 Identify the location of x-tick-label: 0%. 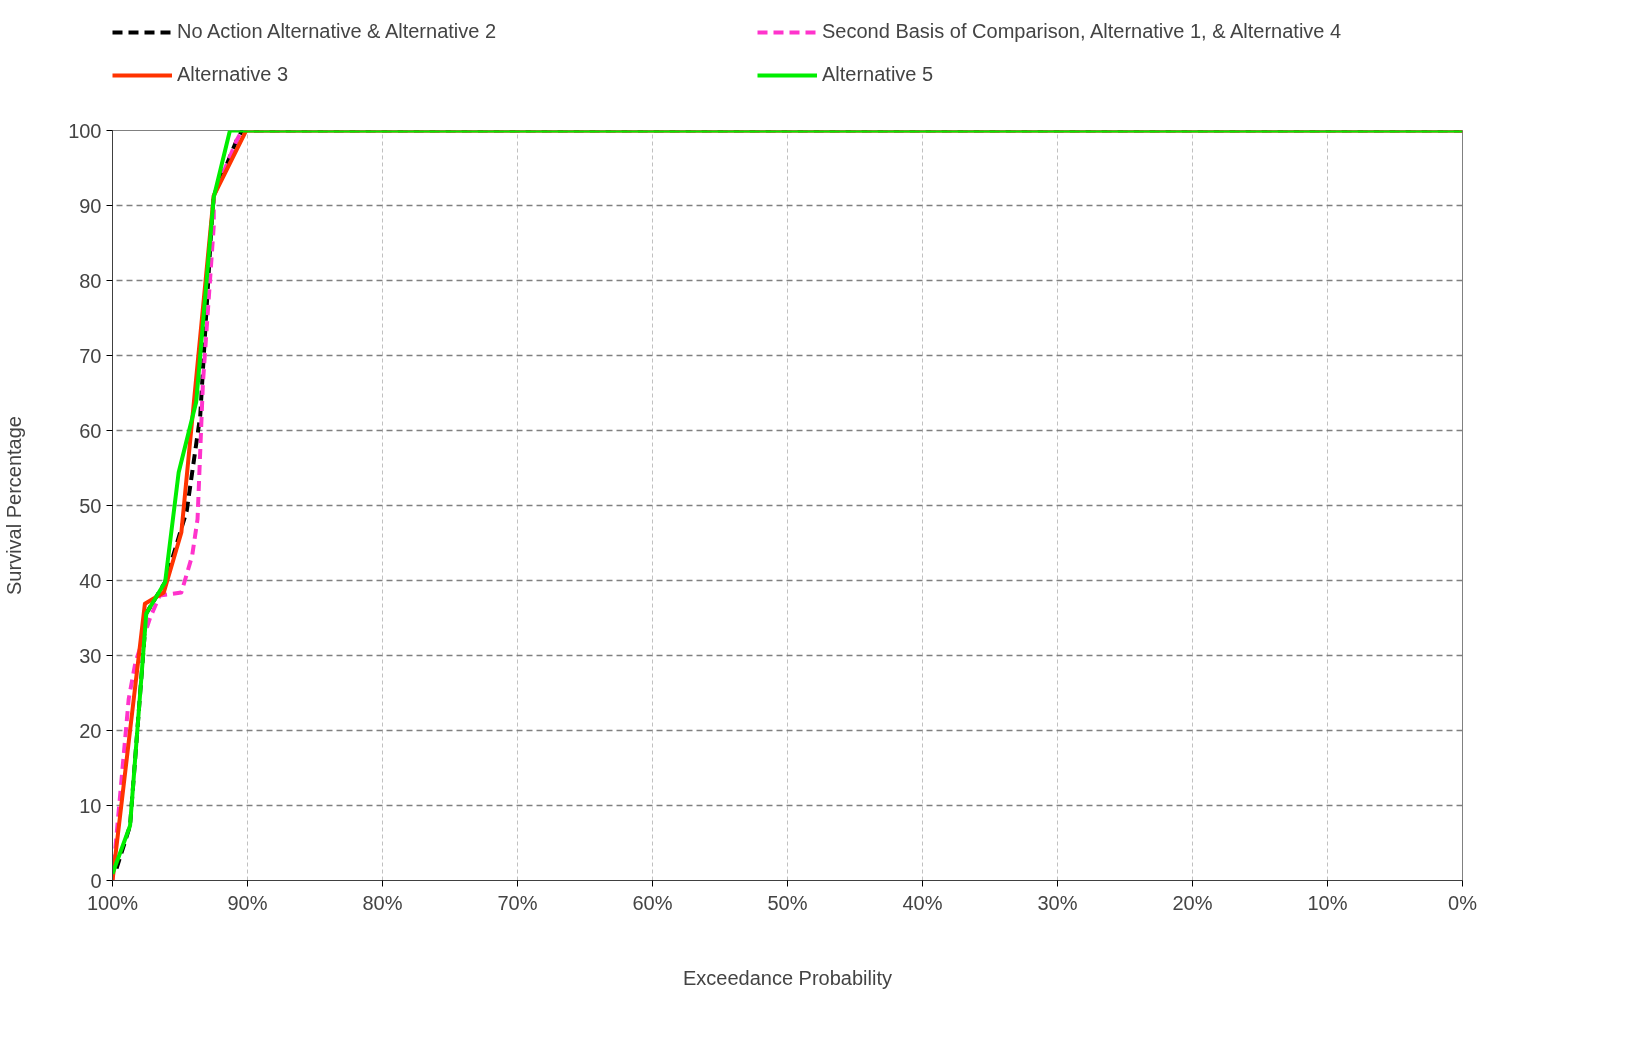
(1463, 902).